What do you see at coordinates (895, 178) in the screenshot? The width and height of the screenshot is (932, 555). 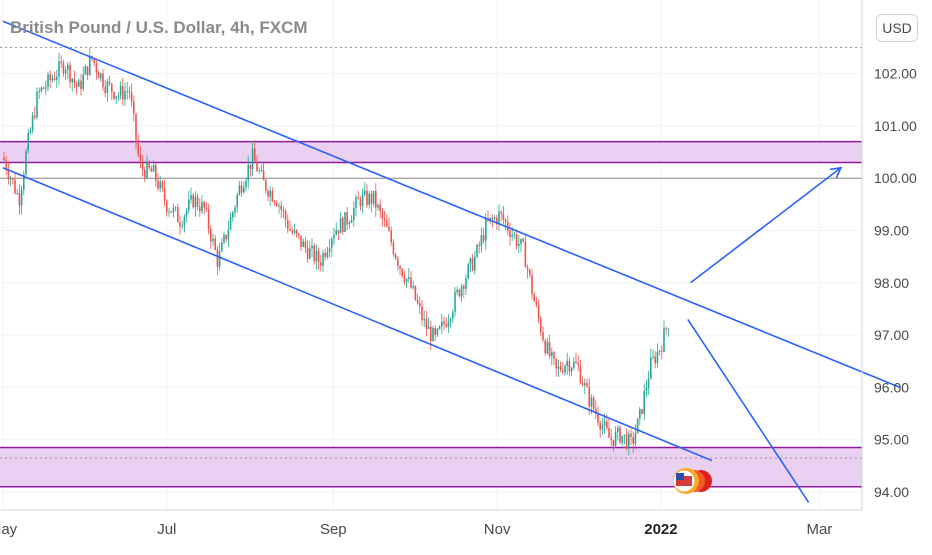 I see `price-tick-label-6: 100.00` at bounding box center [895, 178].